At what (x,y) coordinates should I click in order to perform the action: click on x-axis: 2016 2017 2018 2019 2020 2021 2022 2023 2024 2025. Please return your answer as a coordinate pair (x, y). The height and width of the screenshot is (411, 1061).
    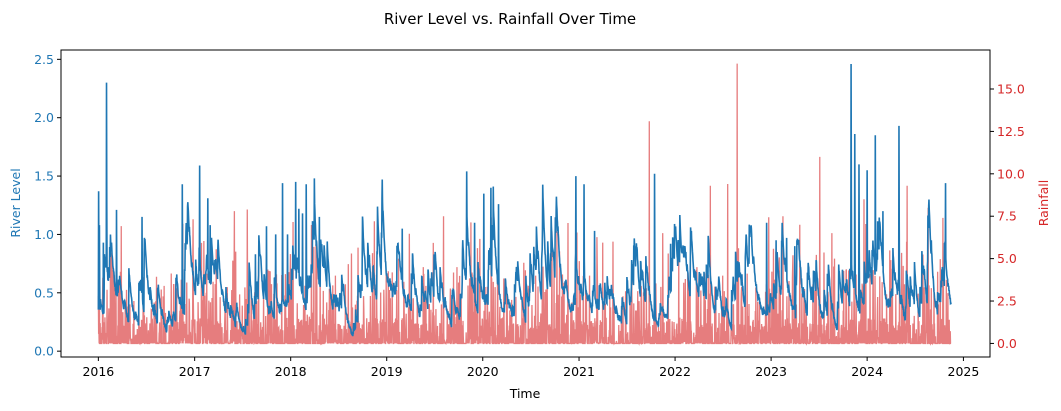
    Looking at the image, I should click on (530, 368).